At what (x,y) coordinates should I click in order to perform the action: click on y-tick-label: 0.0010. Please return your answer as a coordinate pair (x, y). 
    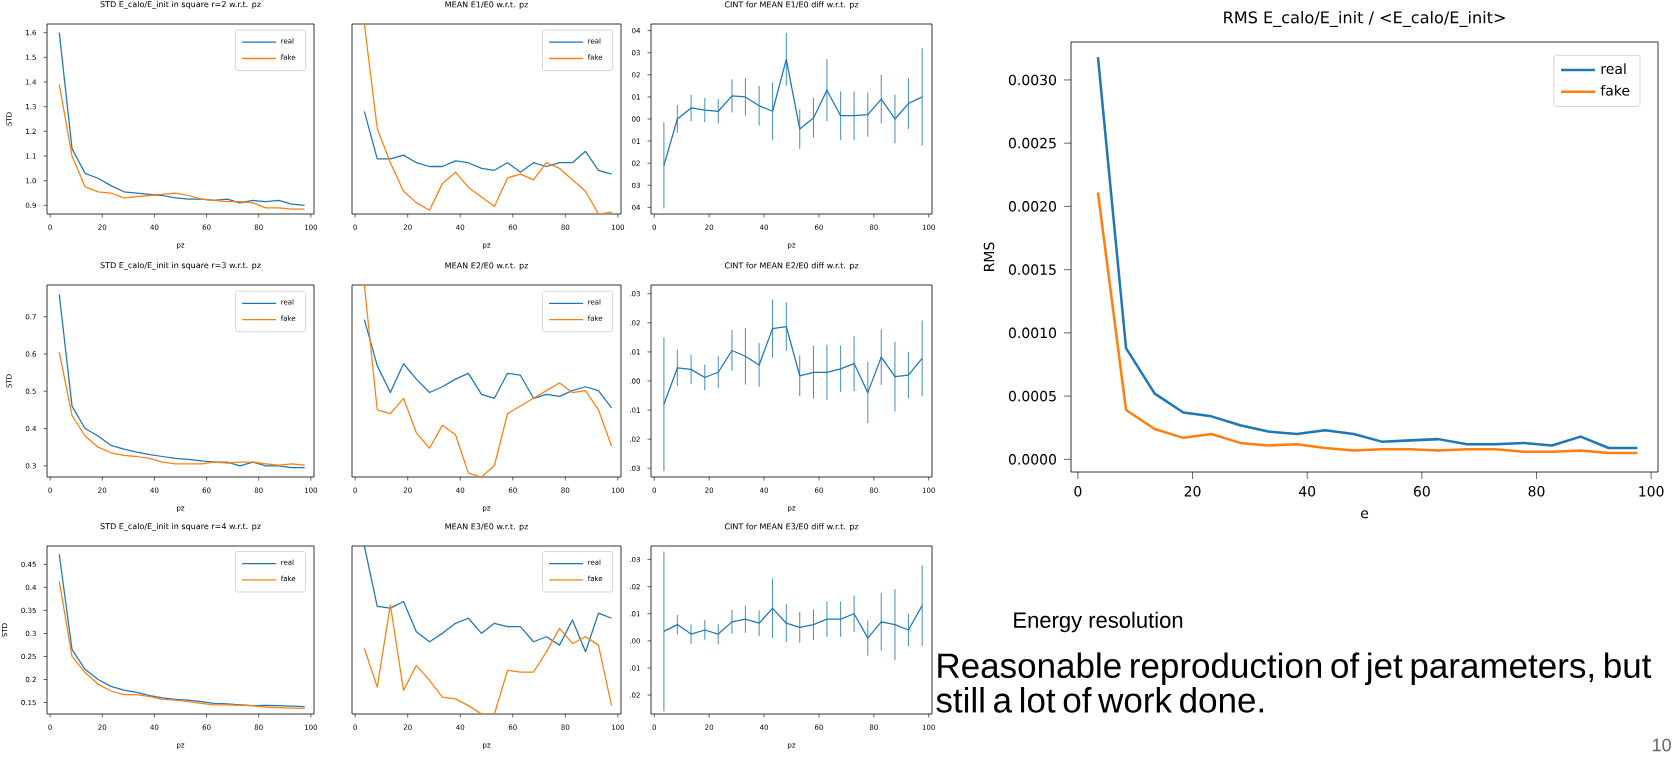
    Looking at the image, I should click on (1032, 333).